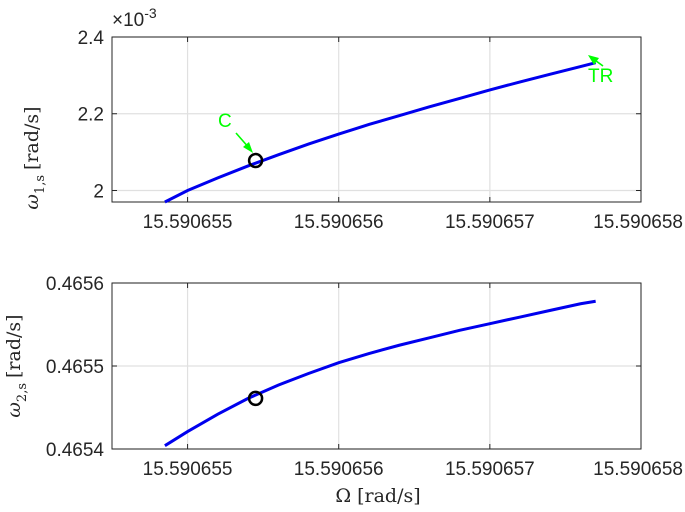  I want to click on bottom-panel-x-axis-label: Ω [rad/s], so click(377, 496).